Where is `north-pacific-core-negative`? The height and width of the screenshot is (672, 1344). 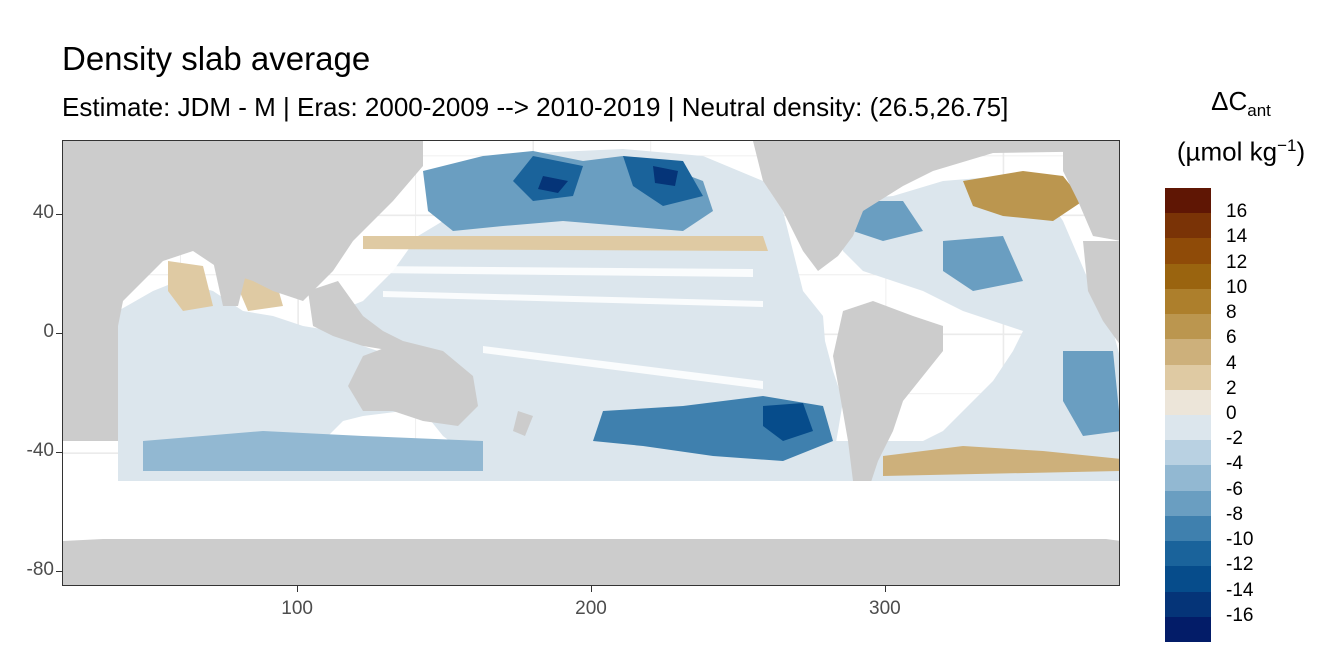
north-pacific-core-negative is located at coordinates (608, 179).